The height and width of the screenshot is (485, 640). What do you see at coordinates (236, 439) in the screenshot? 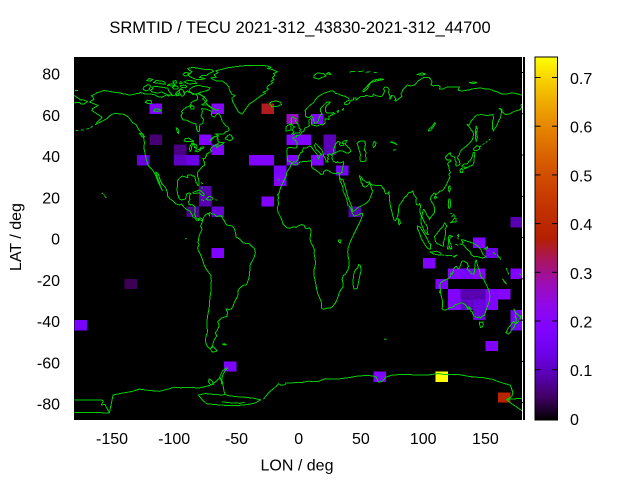
I see `svg-text: -50` at bounding box center [236, 439].